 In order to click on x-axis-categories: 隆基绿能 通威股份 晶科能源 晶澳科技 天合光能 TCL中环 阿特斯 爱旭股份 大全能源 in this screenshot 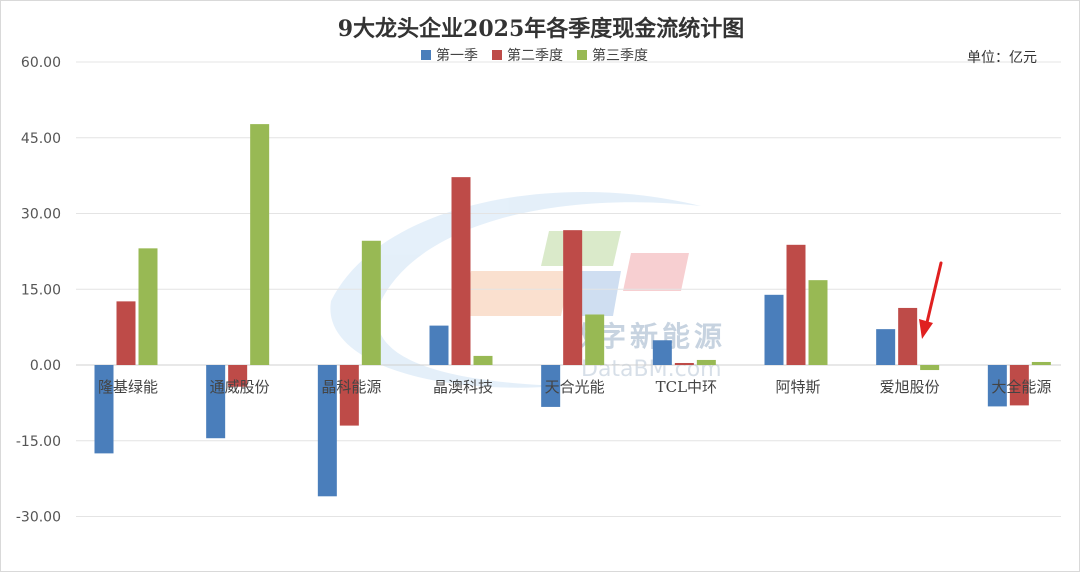, I will do `click(574, 387)`.